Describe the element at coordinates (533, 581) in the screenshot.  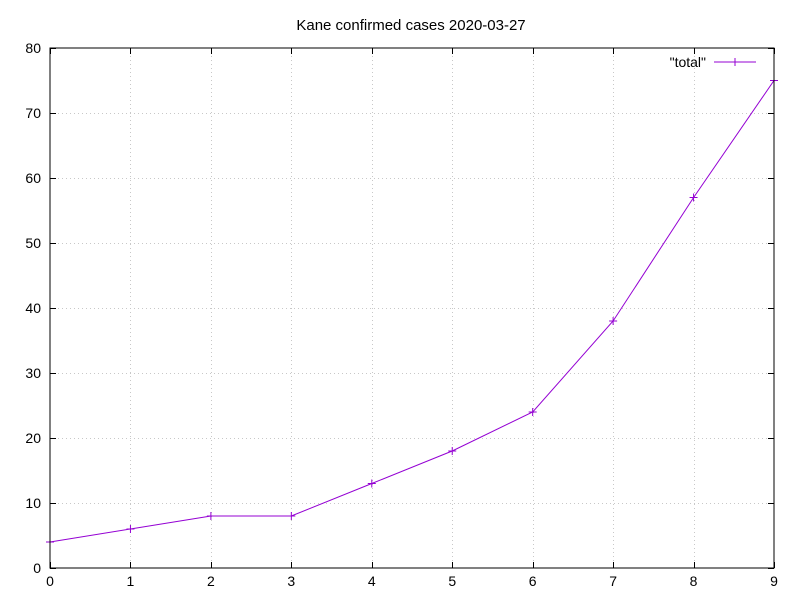
I see `x-tick-label: 6` at that location.